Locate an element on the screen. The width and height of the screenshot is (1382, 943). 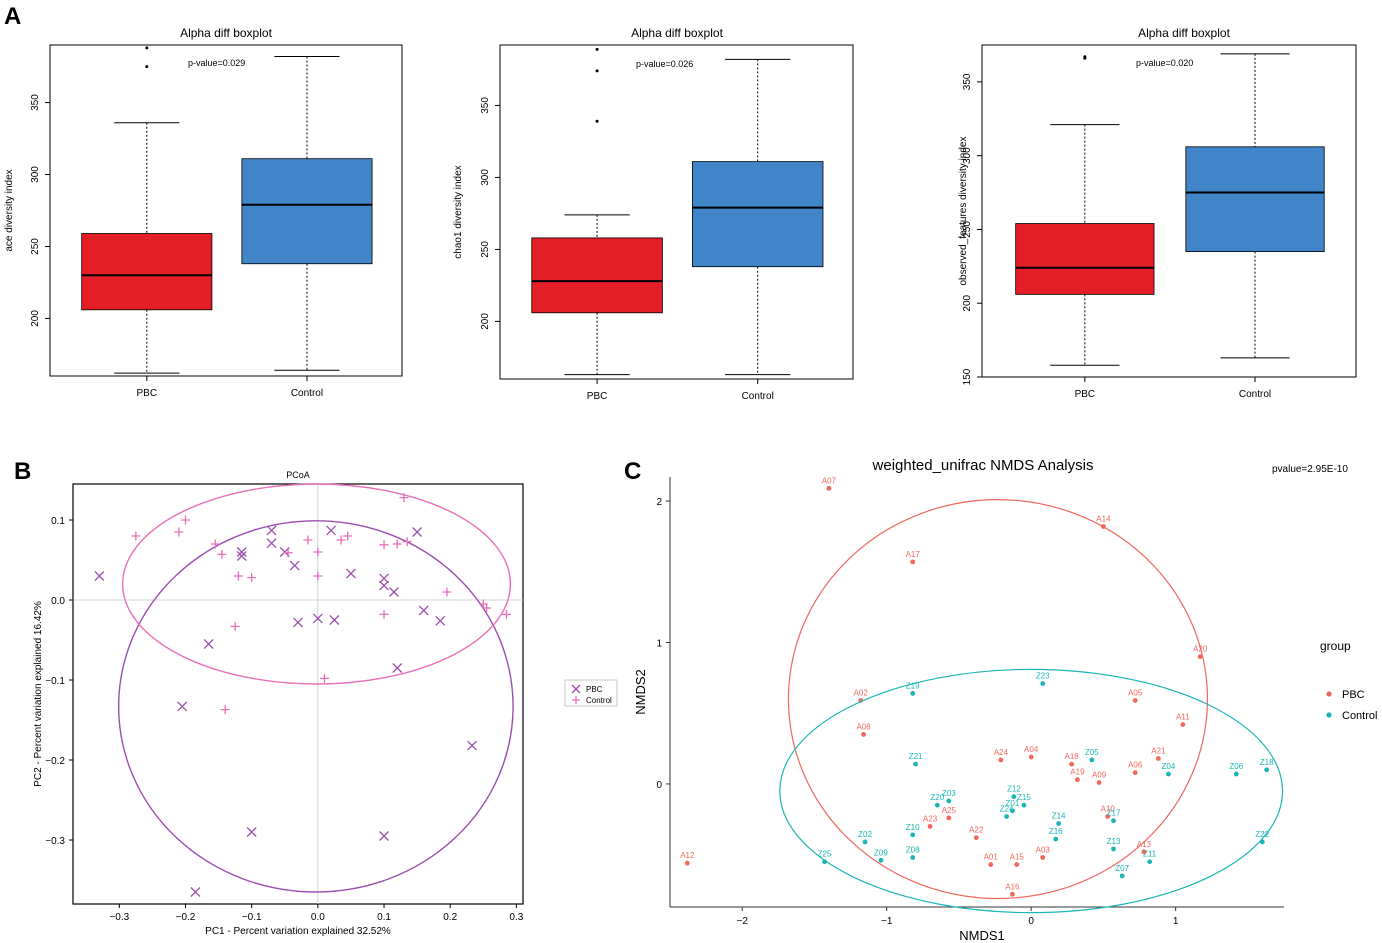
sample-point-a21 is located at coordinates (1158, 758).